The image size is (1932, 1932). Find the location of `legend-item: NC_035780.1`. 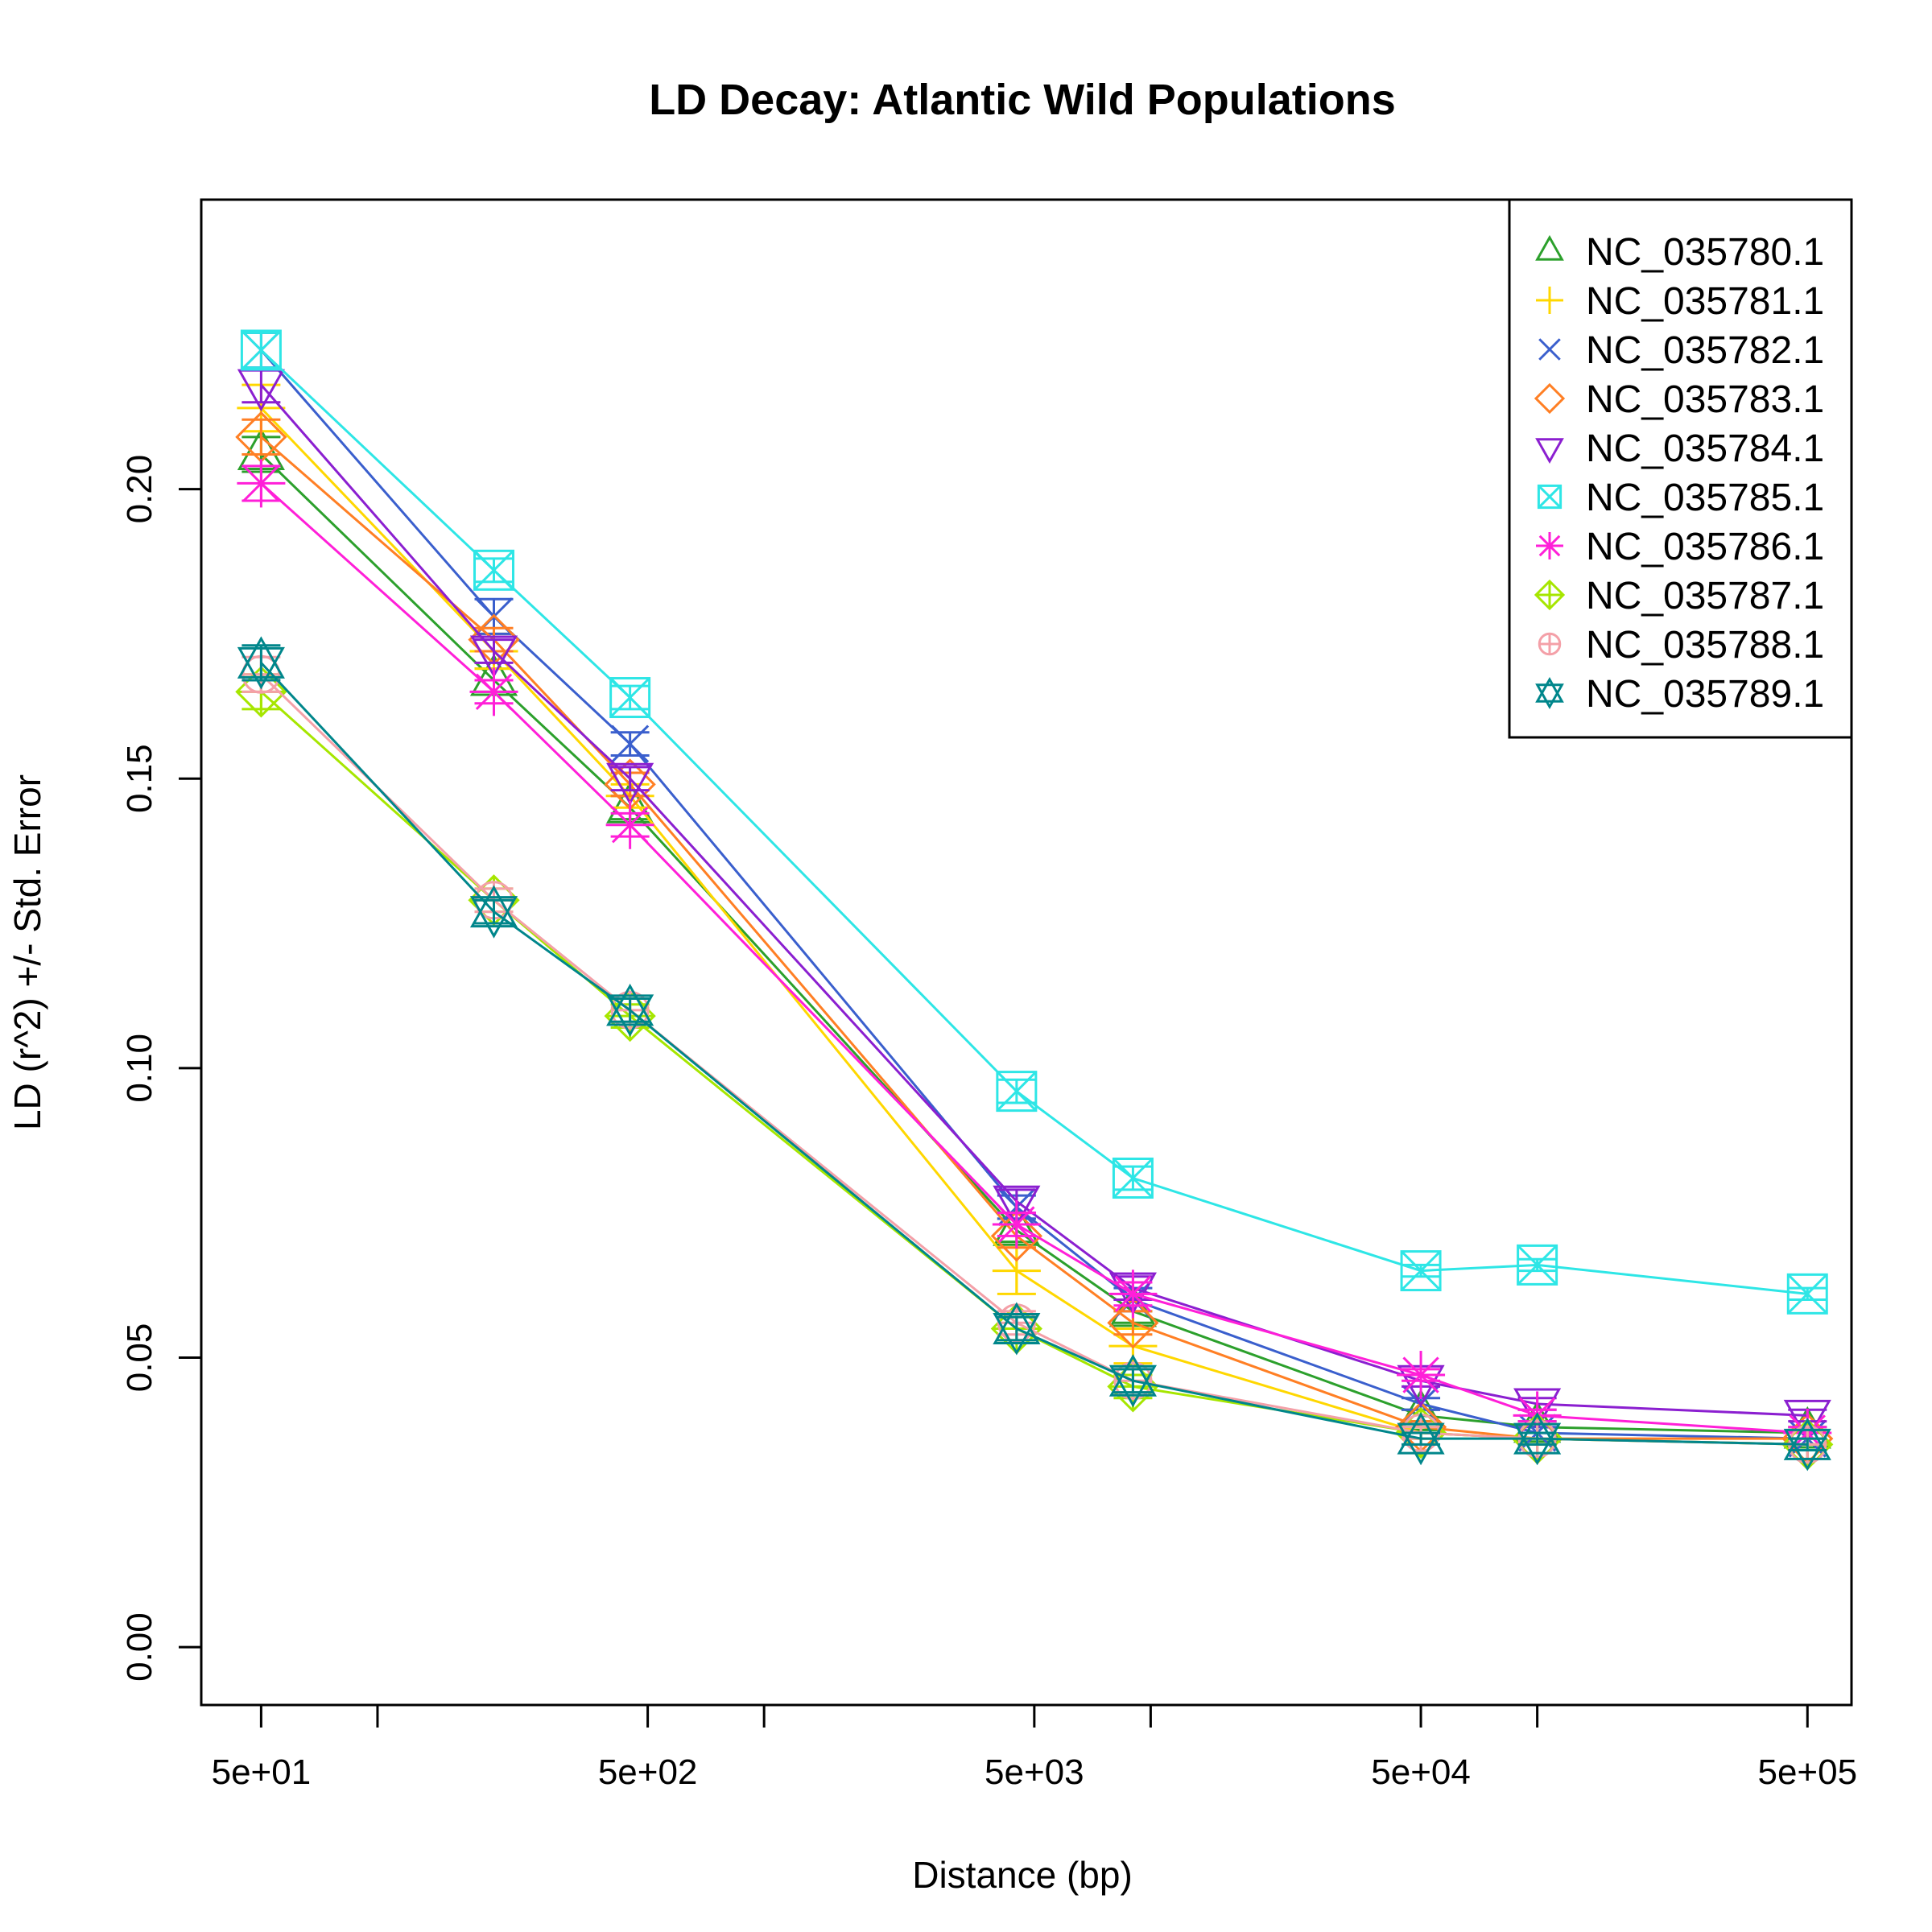

legend-item: NC_035780.1 is located at coordinates (1680, 252).